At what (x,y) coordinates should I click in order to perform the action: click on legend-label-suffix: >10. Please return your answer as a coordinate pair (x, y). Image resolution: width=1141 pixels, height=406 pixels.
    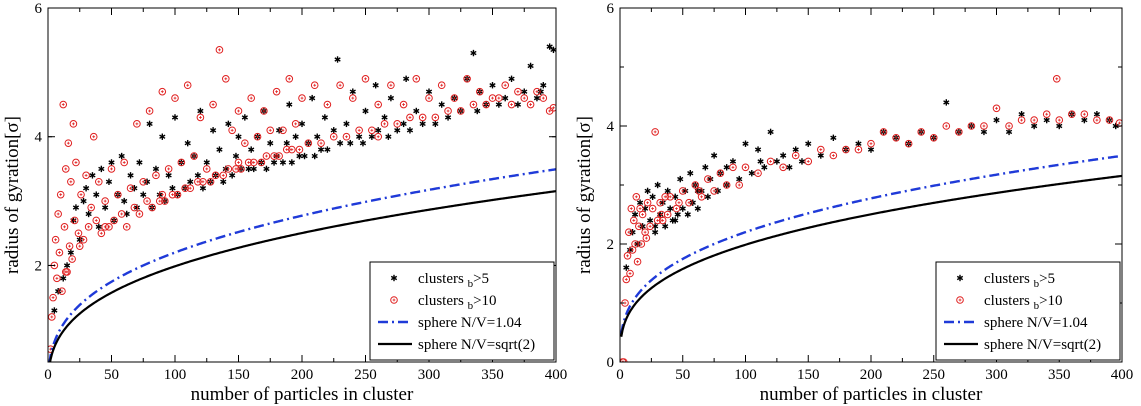
    Looking at the image, I should click on (484, 301).